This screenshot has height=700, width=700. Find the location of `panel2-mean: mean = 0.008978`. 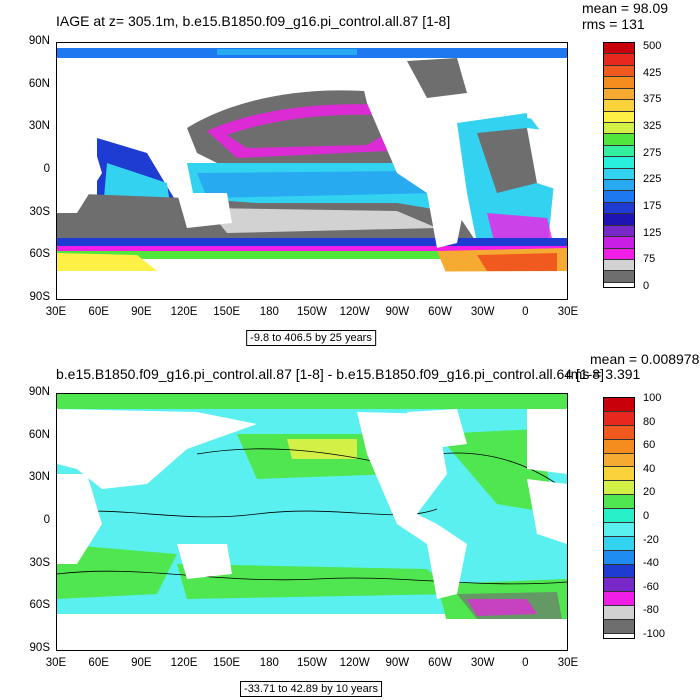

panel2-mean: mean = 0.008978 is located at coordinates (645, 359).